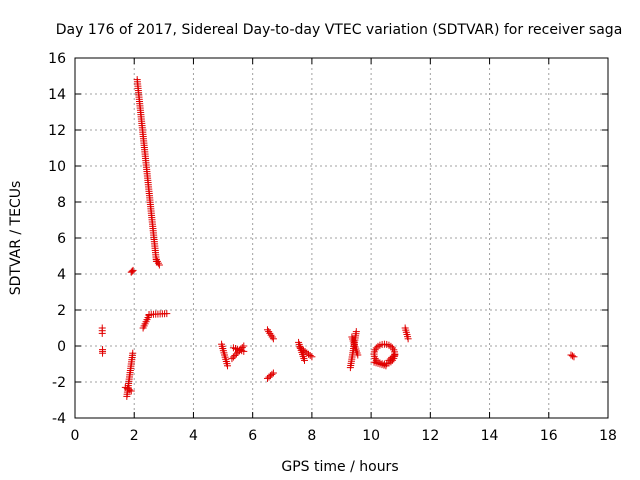 Image resolution: width=640 pixels, height=480 pixels. Describe the element at coordinates (252, 436) in the screenshot. I see `x-tick-label: 6` at that location.